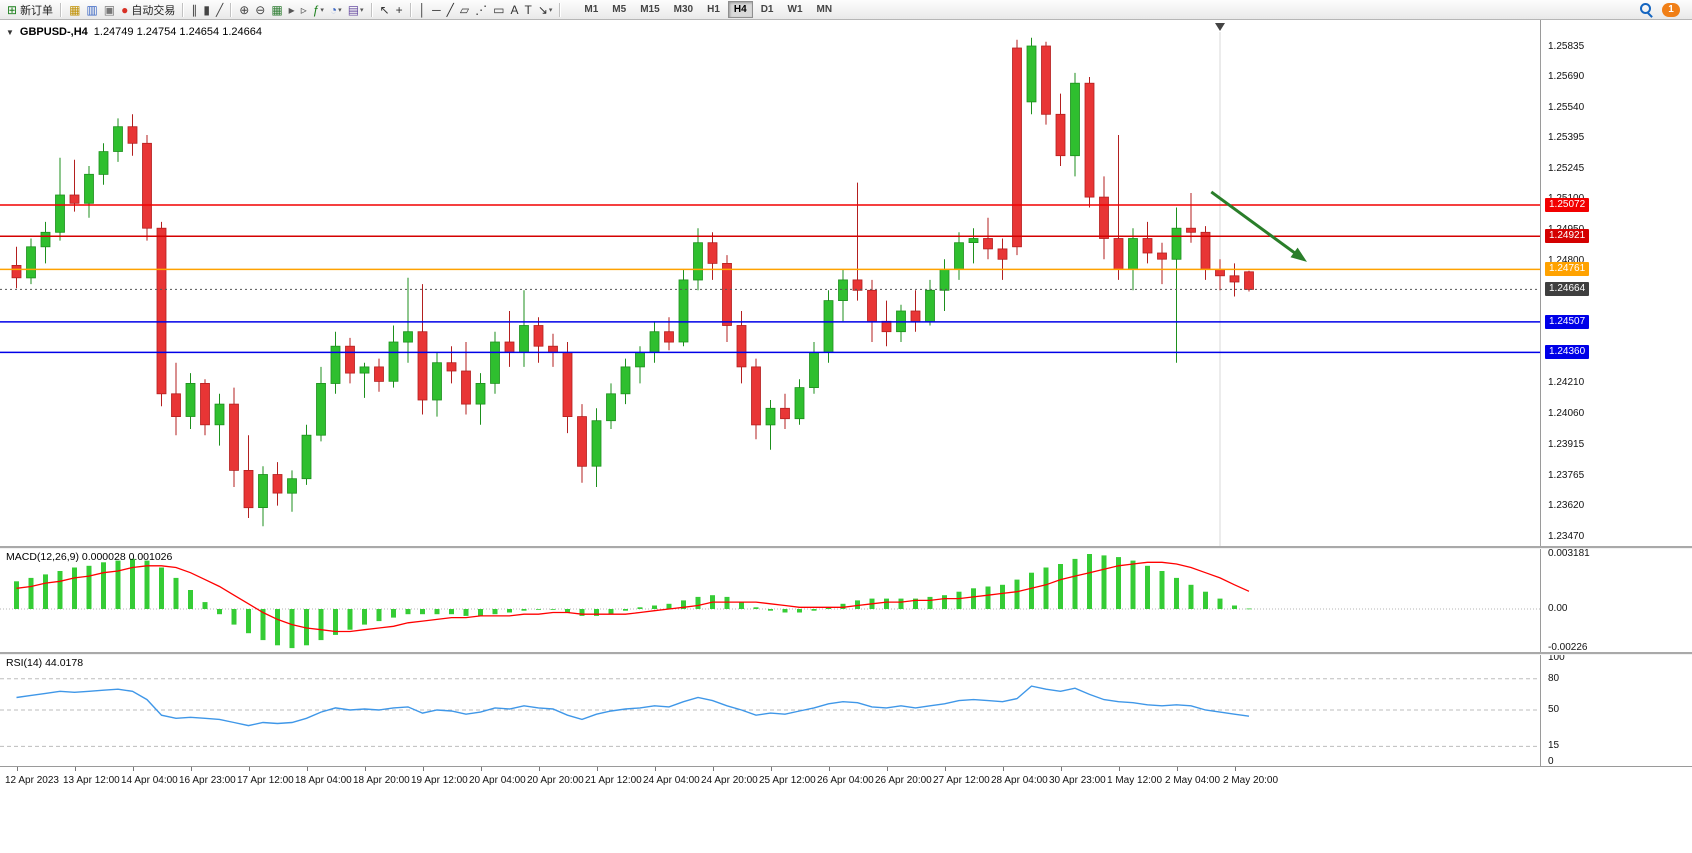  What do you see at coordinates (1650, 15) in the screenshot?
I see `search-tail` at bounding box center [1650, 15].